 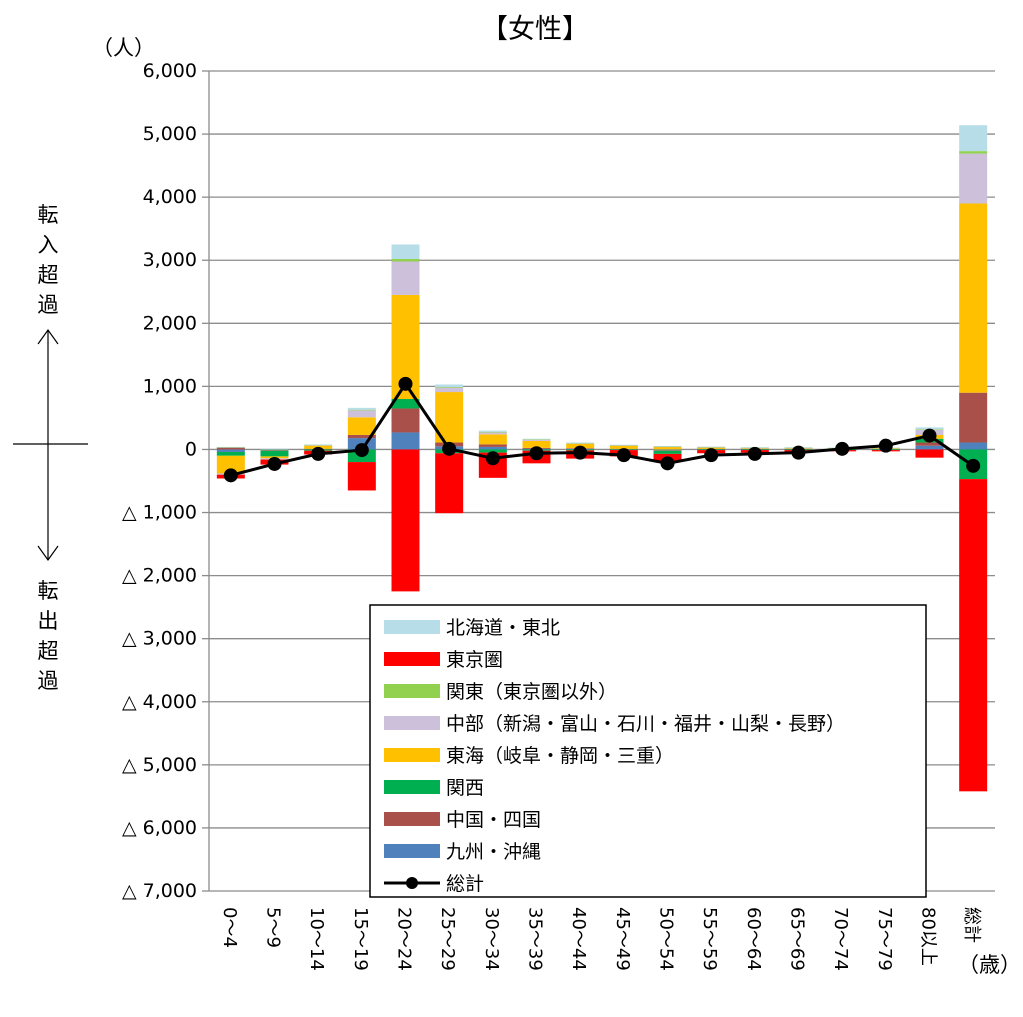 What do you see at coordinates (229, 927) in the screenshot?
I see `x-tick-label: 0～4` at bounding box center [229, 927].